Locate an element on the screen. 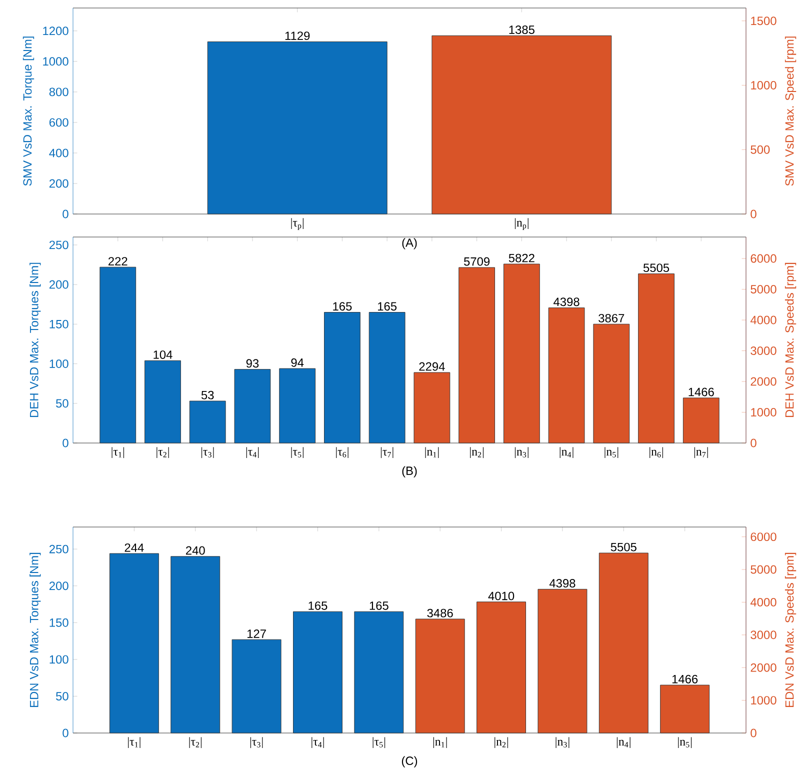 The image size is (809, 776). data-label: 53 is located at coordinates (207, 395).